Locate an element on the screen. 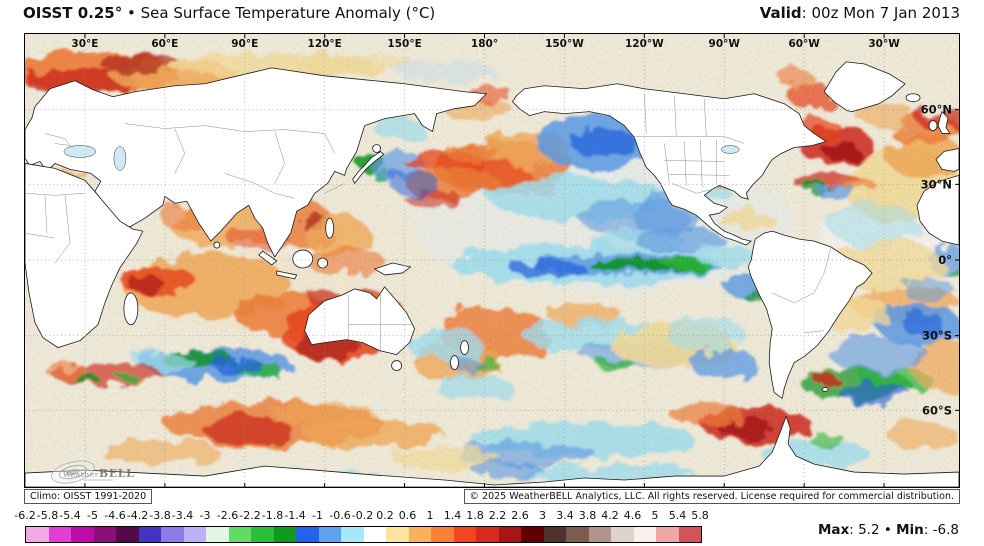 The width and height of the screenshot is (984, 546). colorbar-bar is located at coordinates (363, 534).